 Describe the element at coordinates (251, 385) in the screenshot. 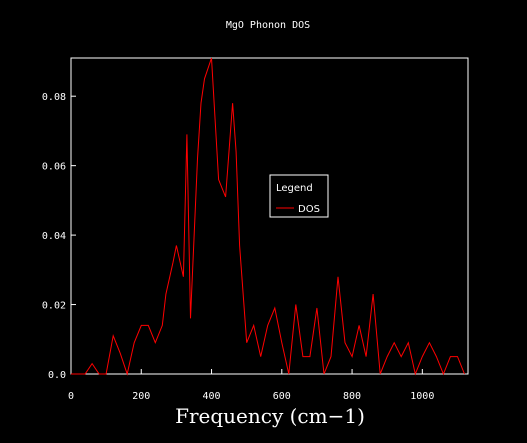

I see `x-axis: 0 200 400 600 800 1000` at that location.